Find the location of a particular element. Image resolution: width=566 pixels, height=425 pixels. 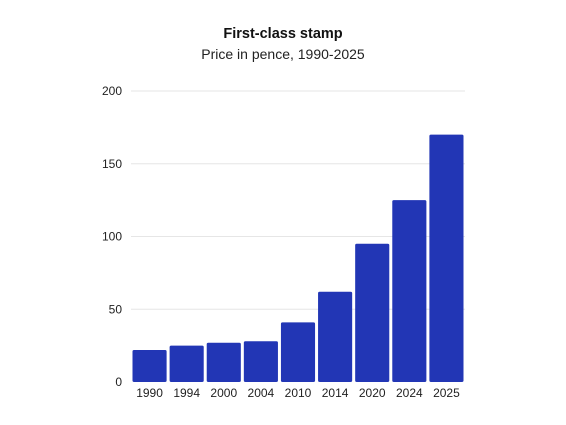

y-tick-label: 150 is located at coordinates (112, 164).